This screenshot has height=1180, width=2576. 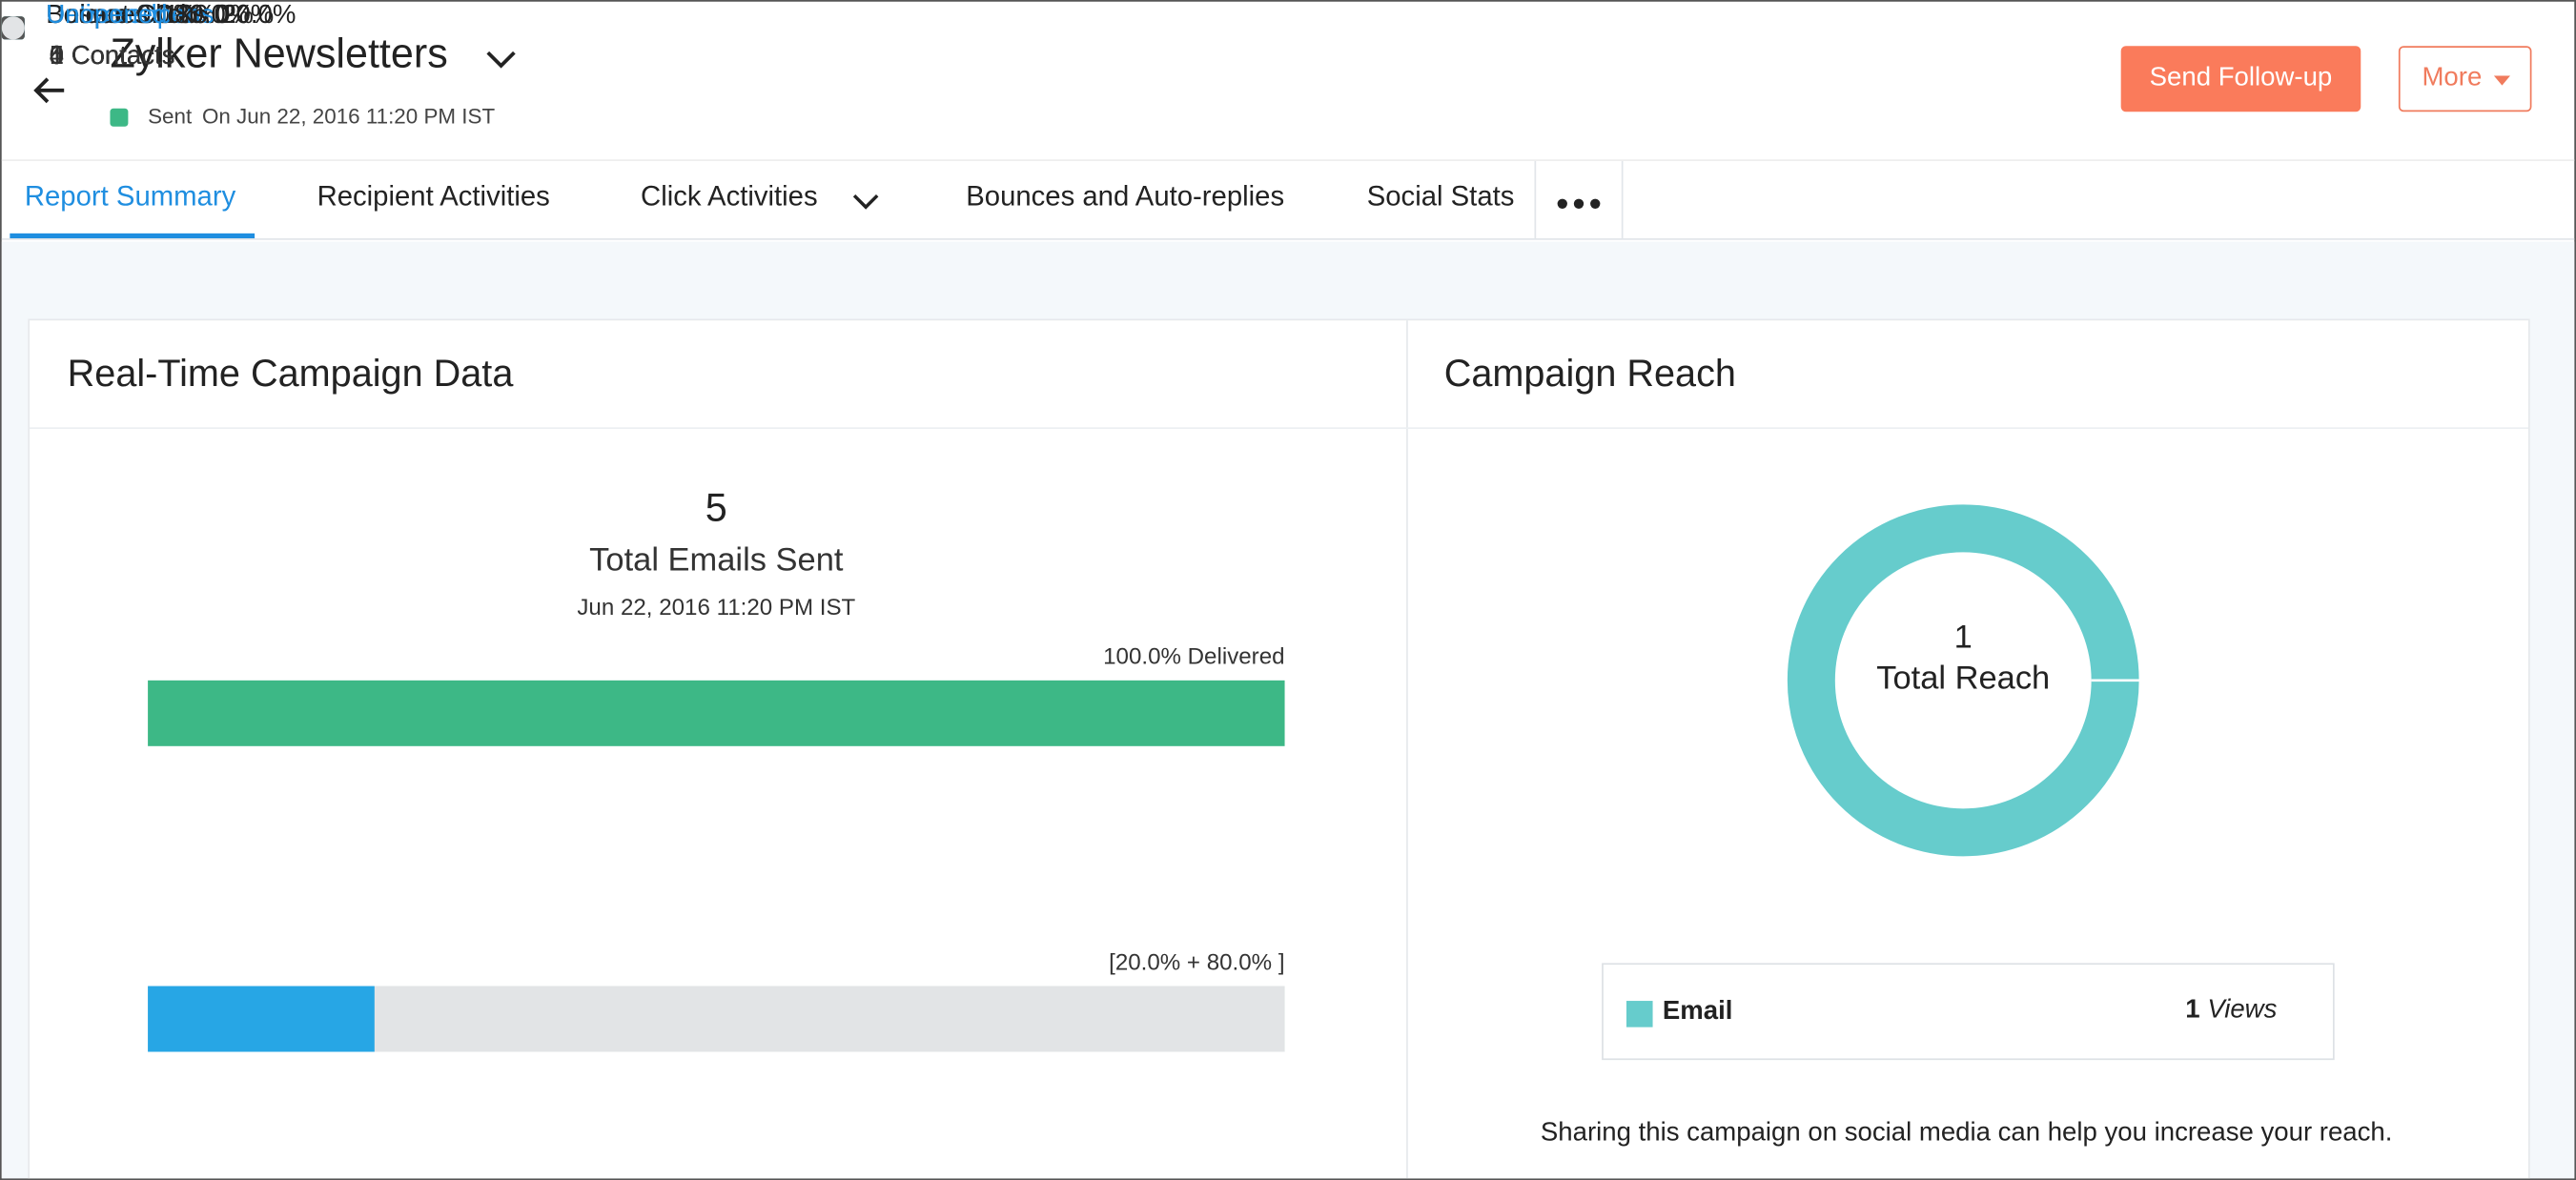 I want to click on legend-label: Delivered, so click(x=101, y=16).